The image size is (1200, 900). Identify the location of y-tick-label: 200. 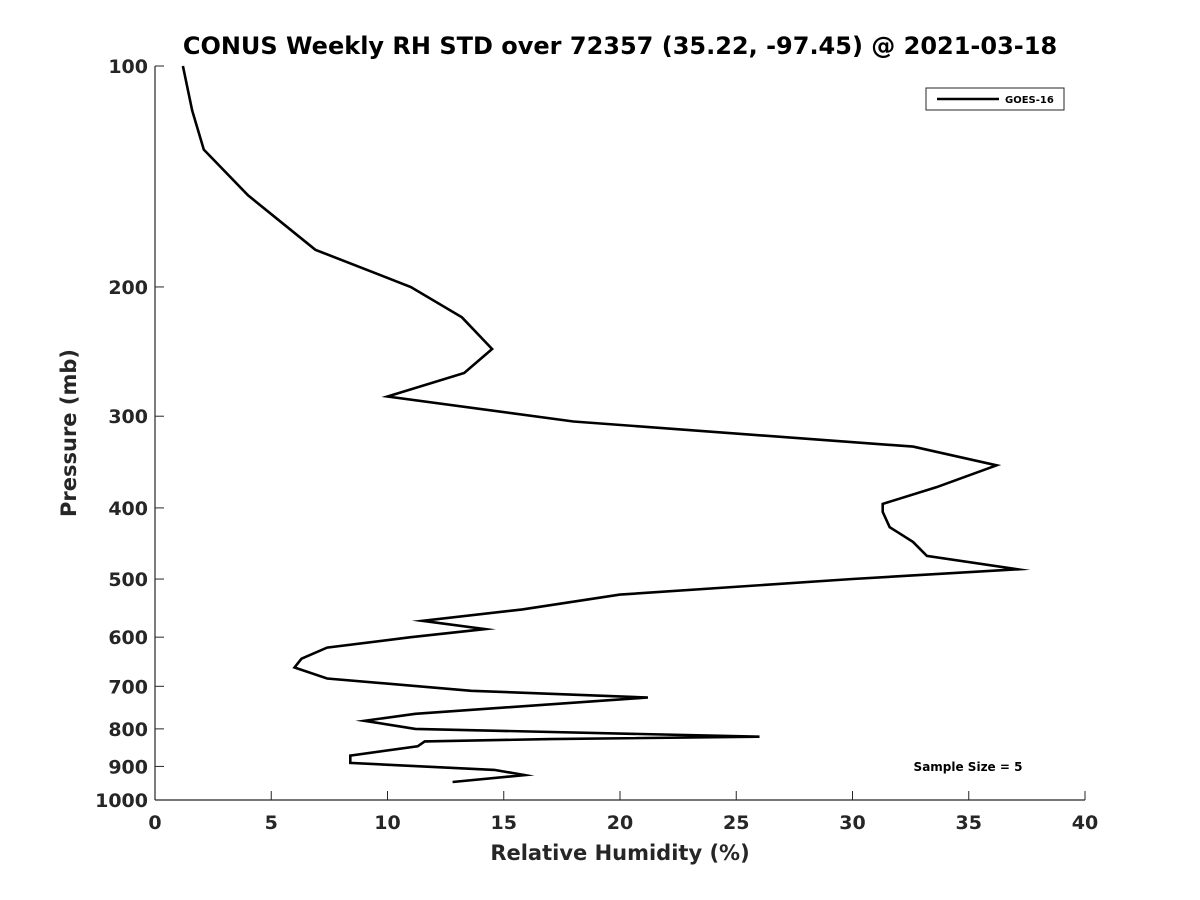
(128, 288).